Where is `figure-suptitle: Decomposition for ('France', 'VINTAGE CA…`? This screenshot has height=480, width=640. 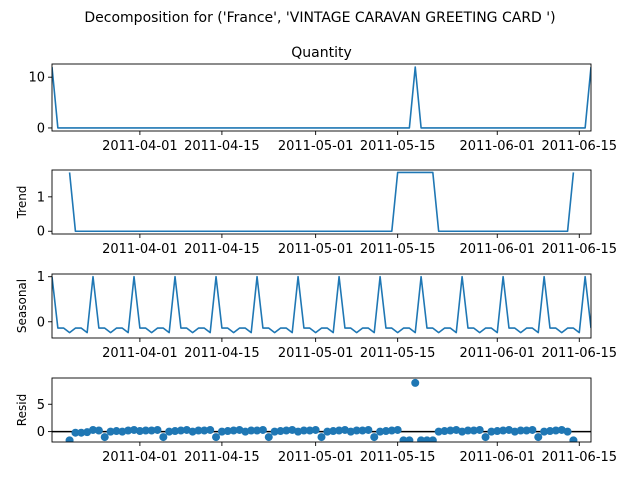
figure-suptitle: Decomposition for ('France', 'VINTAGE CA… is located at coordinates (319, 18).